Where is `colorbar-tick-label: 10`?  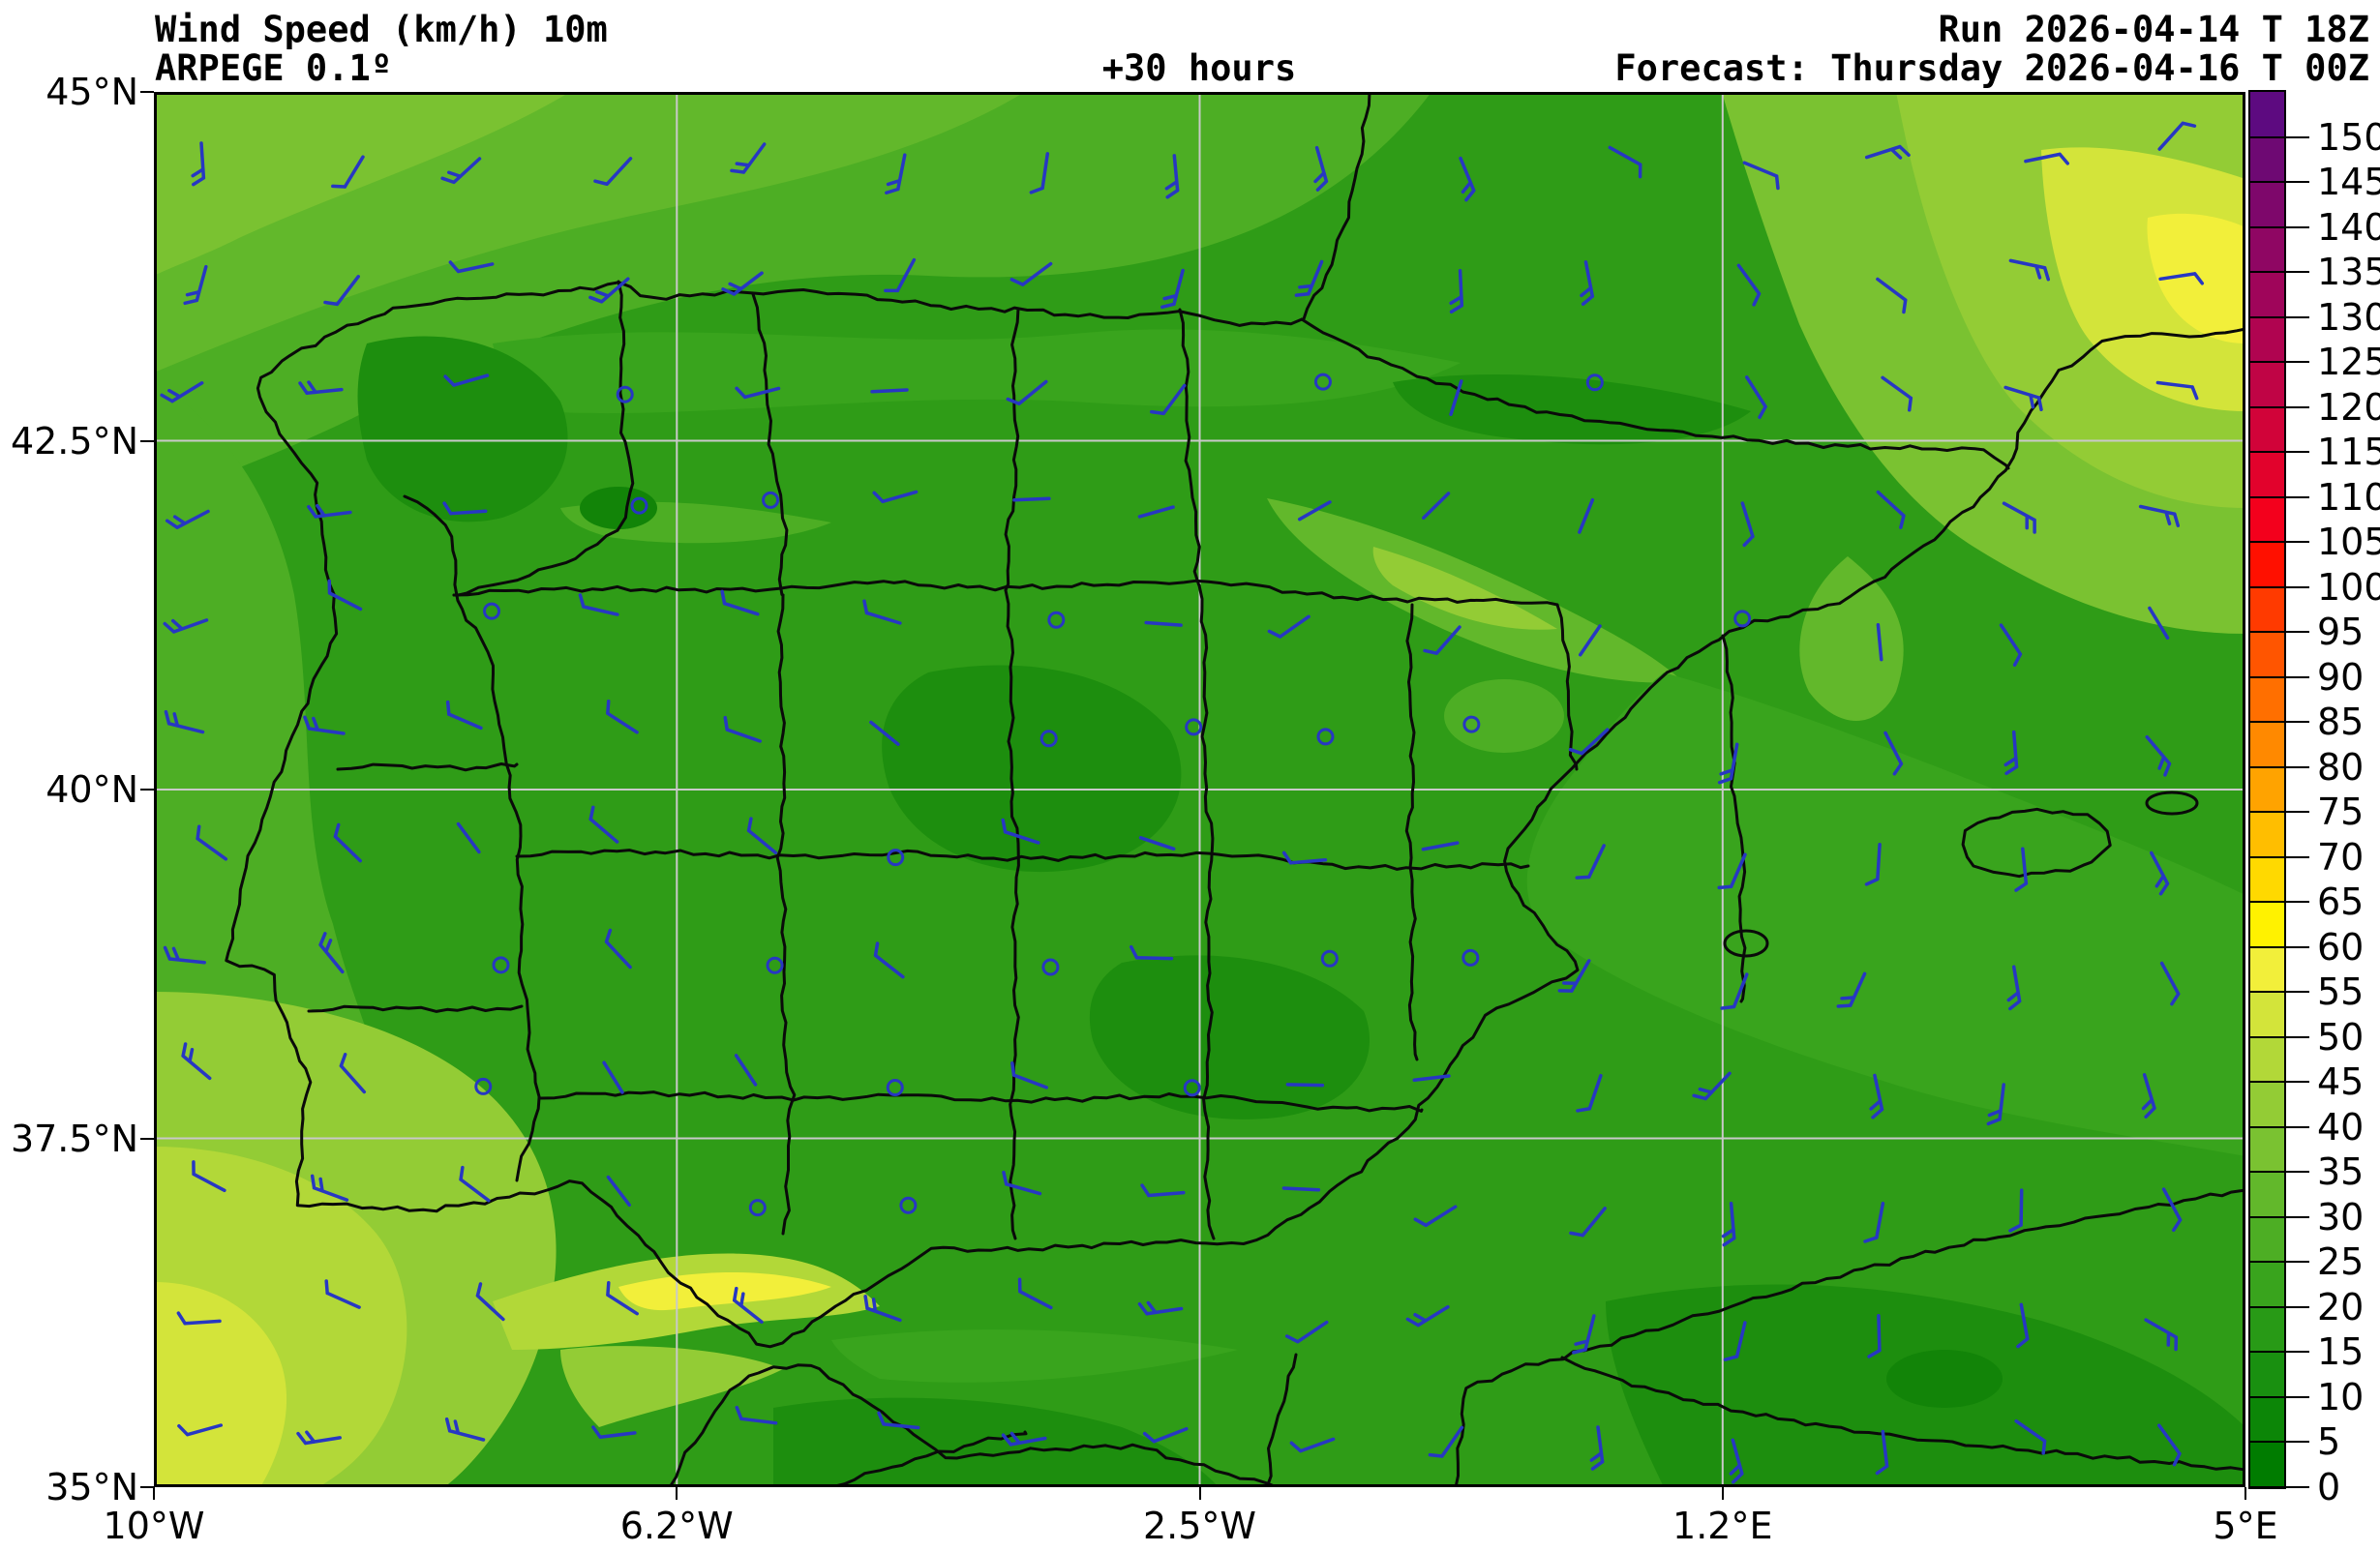
colorbar-tick-label: 10 is located at coordinates (2341, 1396).